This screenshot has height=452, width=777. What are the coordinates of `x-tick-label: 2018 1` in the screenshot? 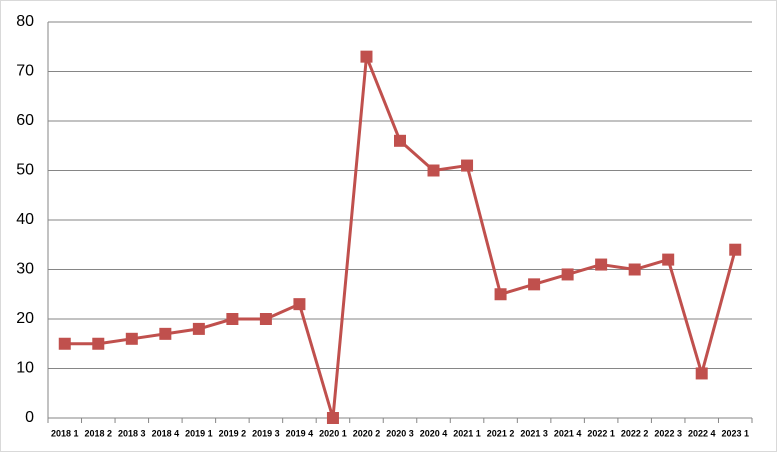 It's located at (65, 433).